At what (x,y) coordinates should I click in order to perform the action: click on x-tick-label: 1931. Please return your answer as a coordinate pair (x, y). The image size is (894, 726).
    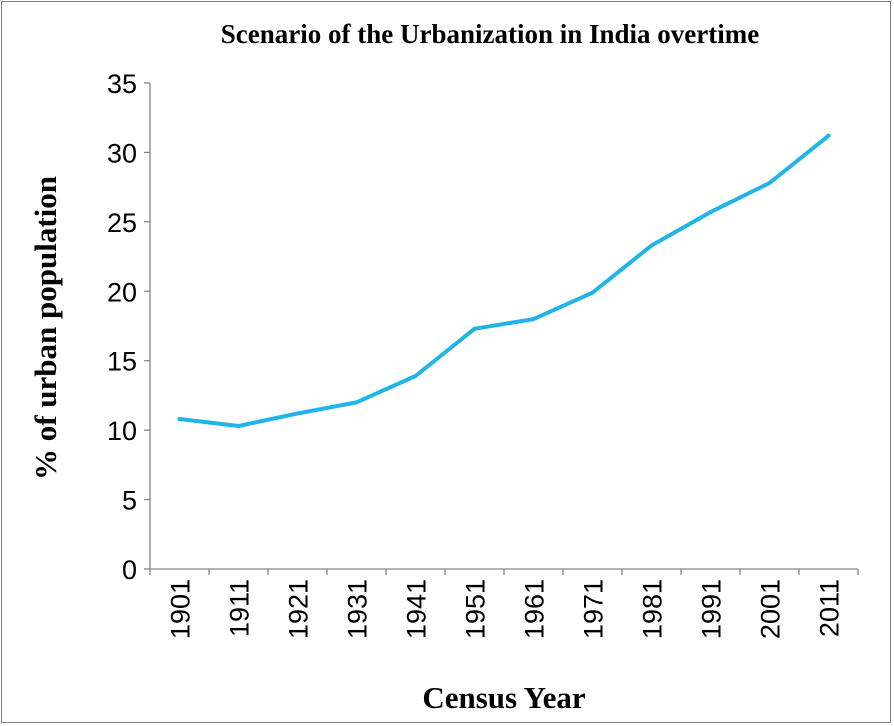
    Looking at the image, I should click on (358, 609).